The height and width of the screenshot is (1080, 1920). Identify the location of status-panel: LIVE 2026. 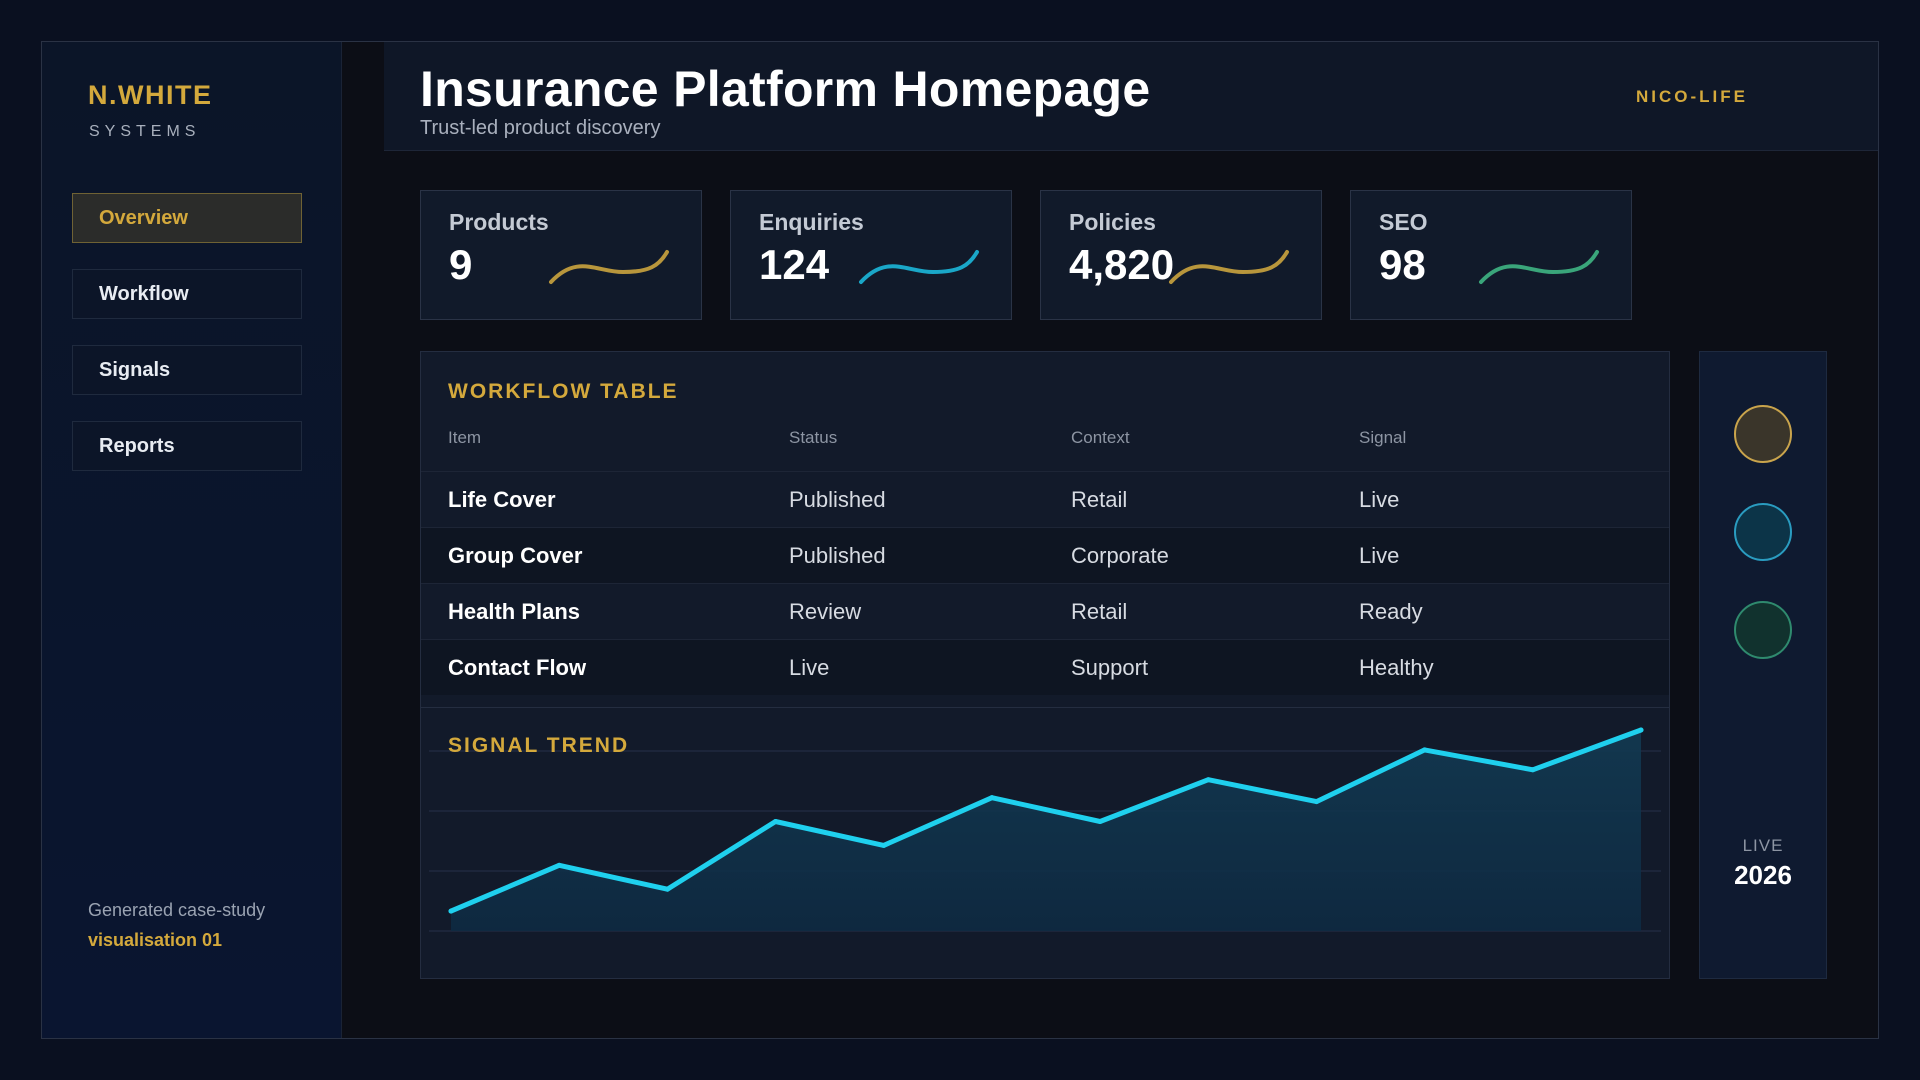
(1763, 665).